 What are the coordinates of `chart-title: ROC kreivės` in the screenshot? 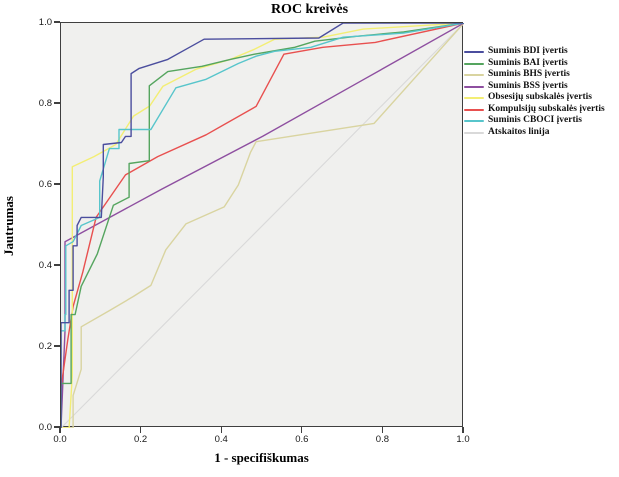 It's located at (309, 9).